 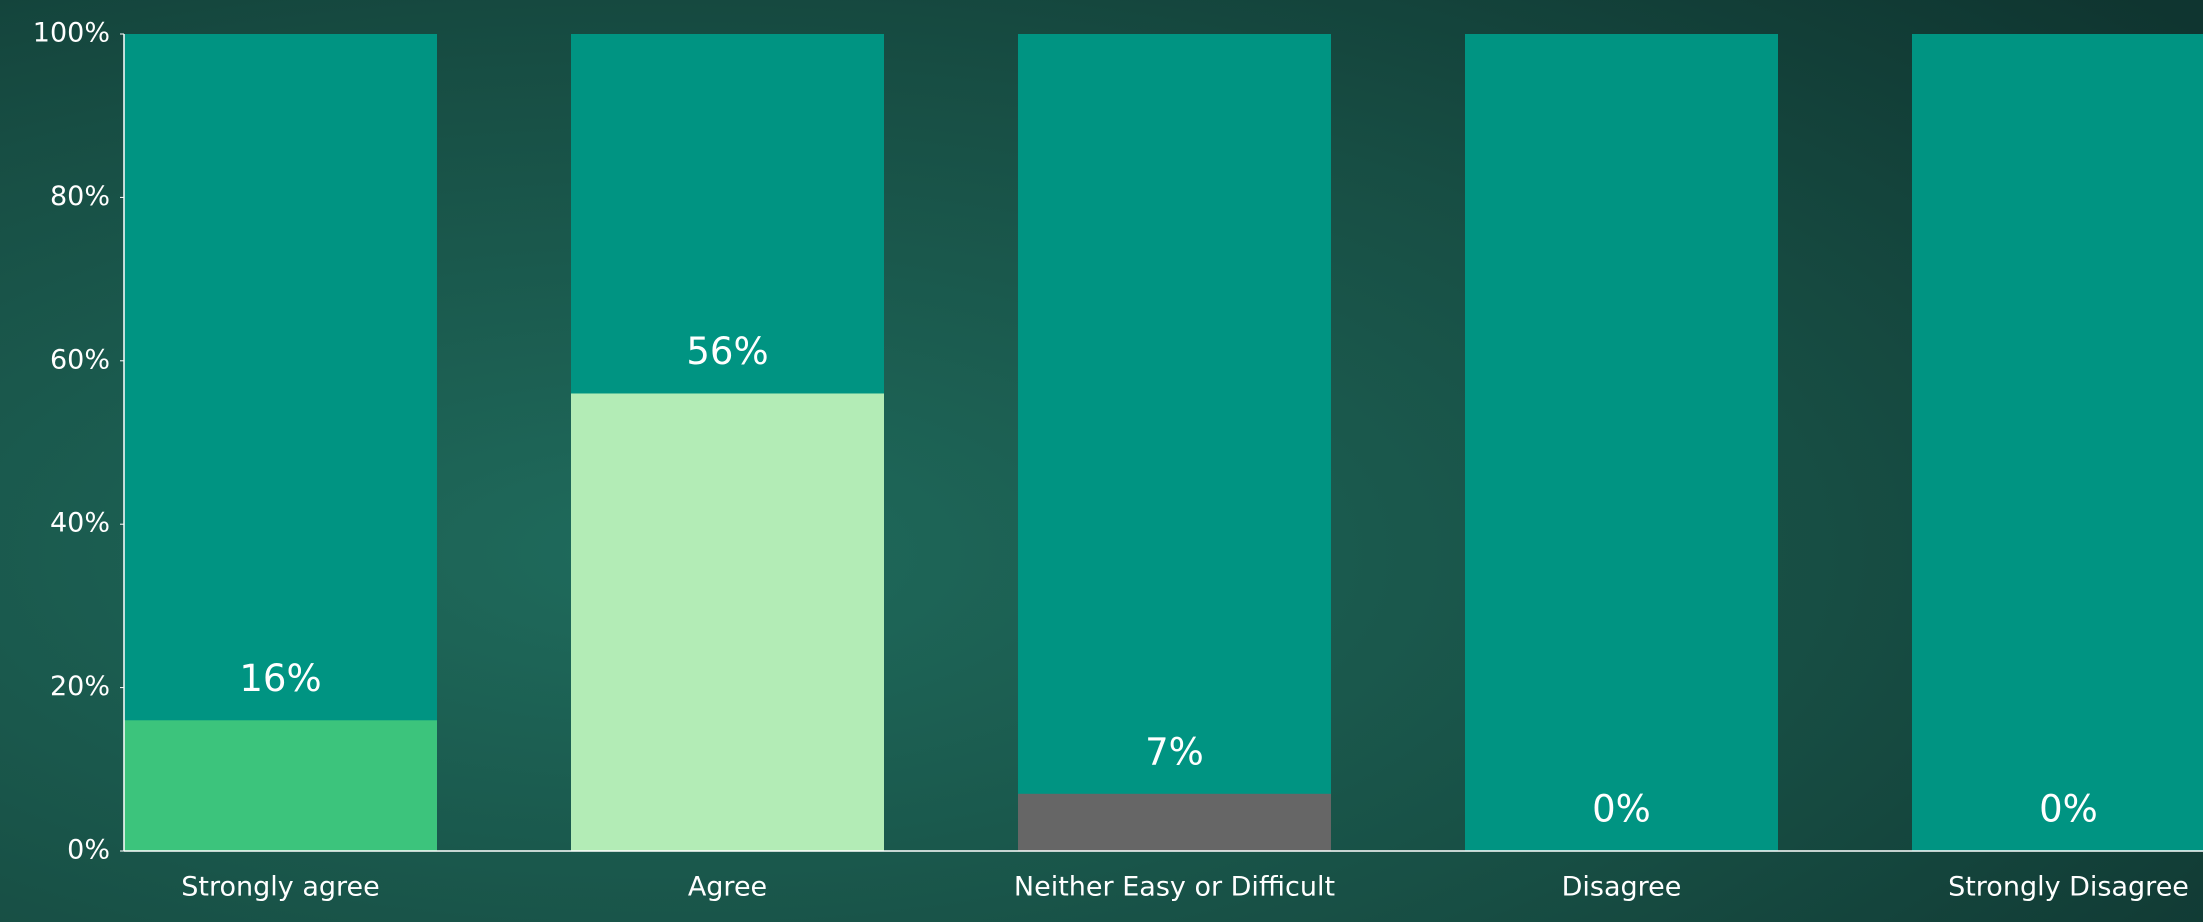 I want to click on x-tick-label: Disagree, so click(x=1622, y=887).